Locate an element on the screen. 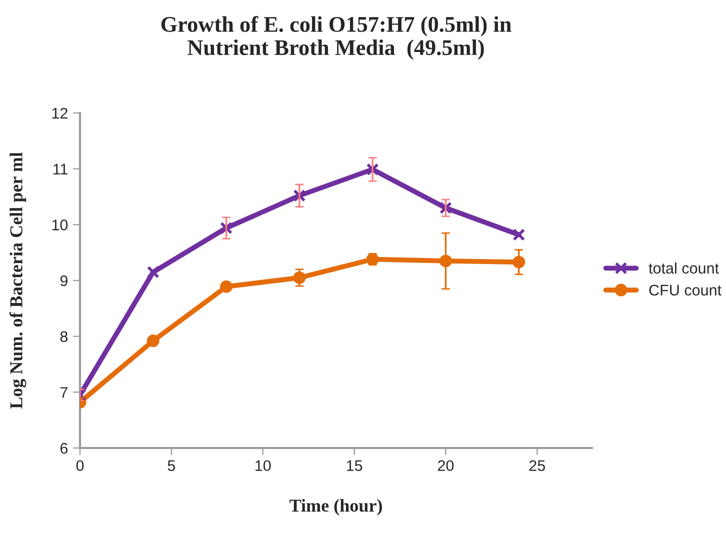 The width and height of the screenshot is (726, 535). x-tick-label: 15 is located at coordinates (354, 466).